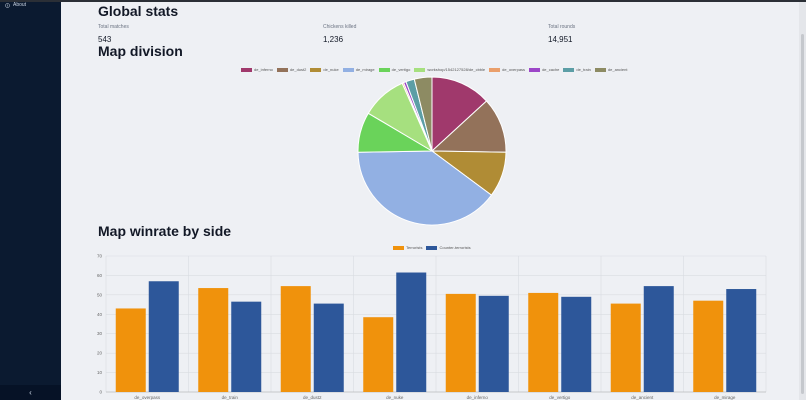 This screenshot has height=400, width=806. What do you see at coordinates (459, 114) in the screenshot?
I see `pie-slice-de-inferno` at bounding box center [459, 114].